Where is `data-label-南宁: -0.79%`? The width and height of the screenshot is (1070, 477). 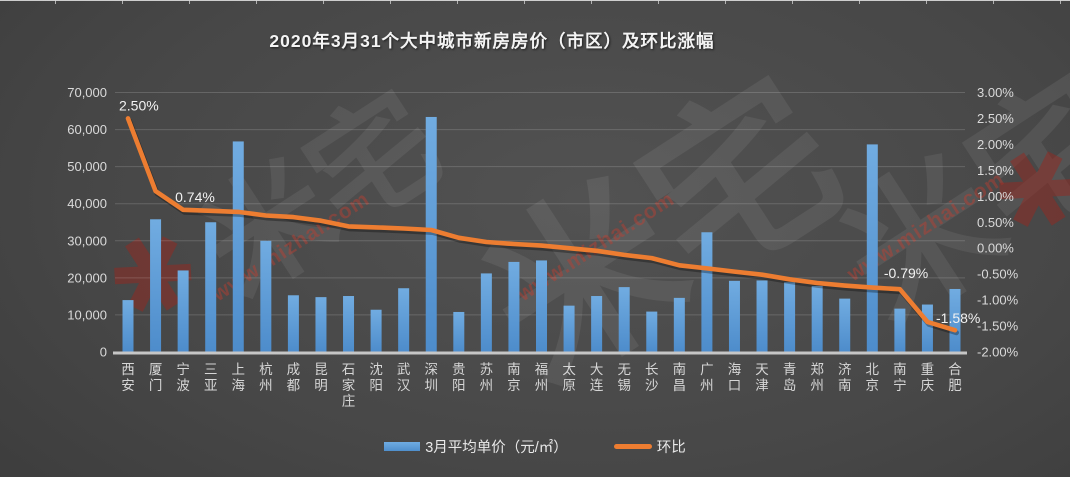
data-label-南宁: -0.79% is located at coordinates (906, 273).